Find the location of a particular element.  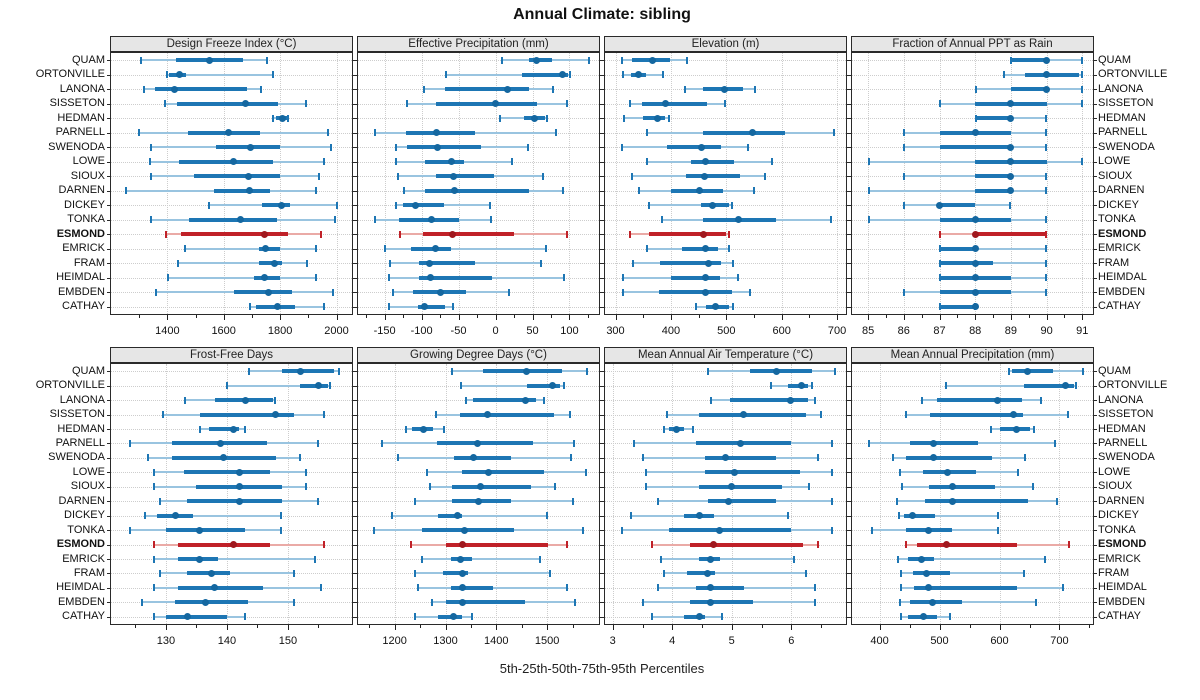

panel-header-design-freeze-index-c: Design Freeze Index (°C) is located at coordinates (231, 44).